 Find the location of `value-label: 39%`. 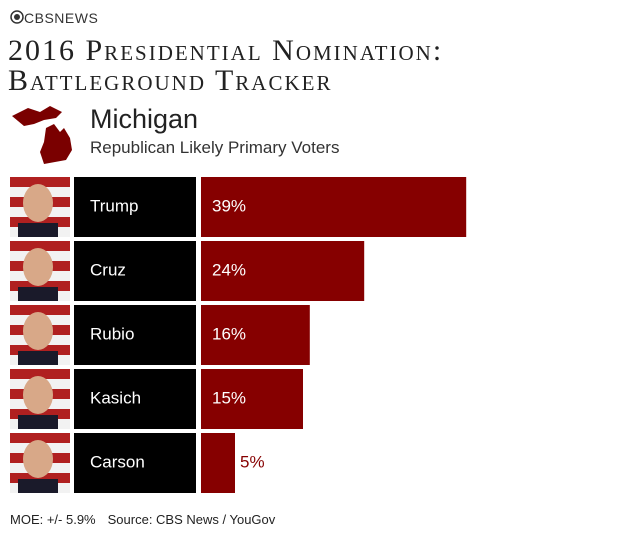

value-label: 39% is located at coordinates (229, 205).